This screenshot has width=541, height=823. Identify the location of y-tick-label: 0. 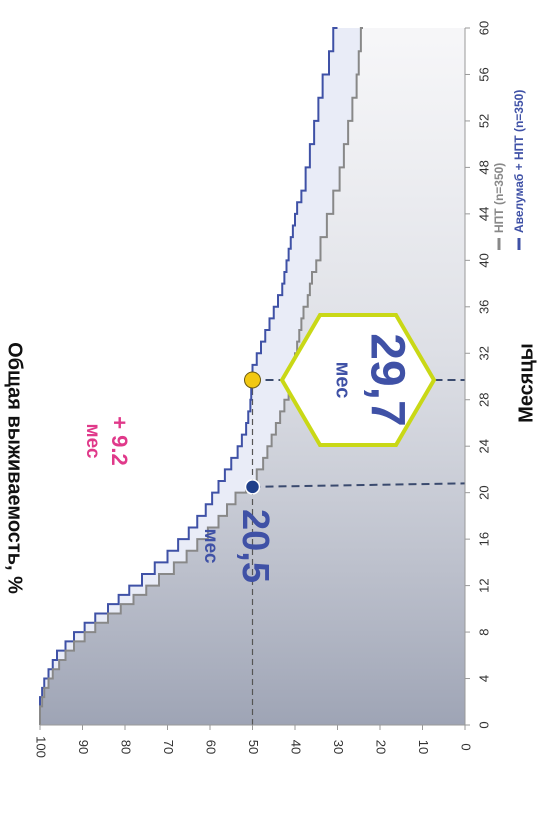
(466, 746).